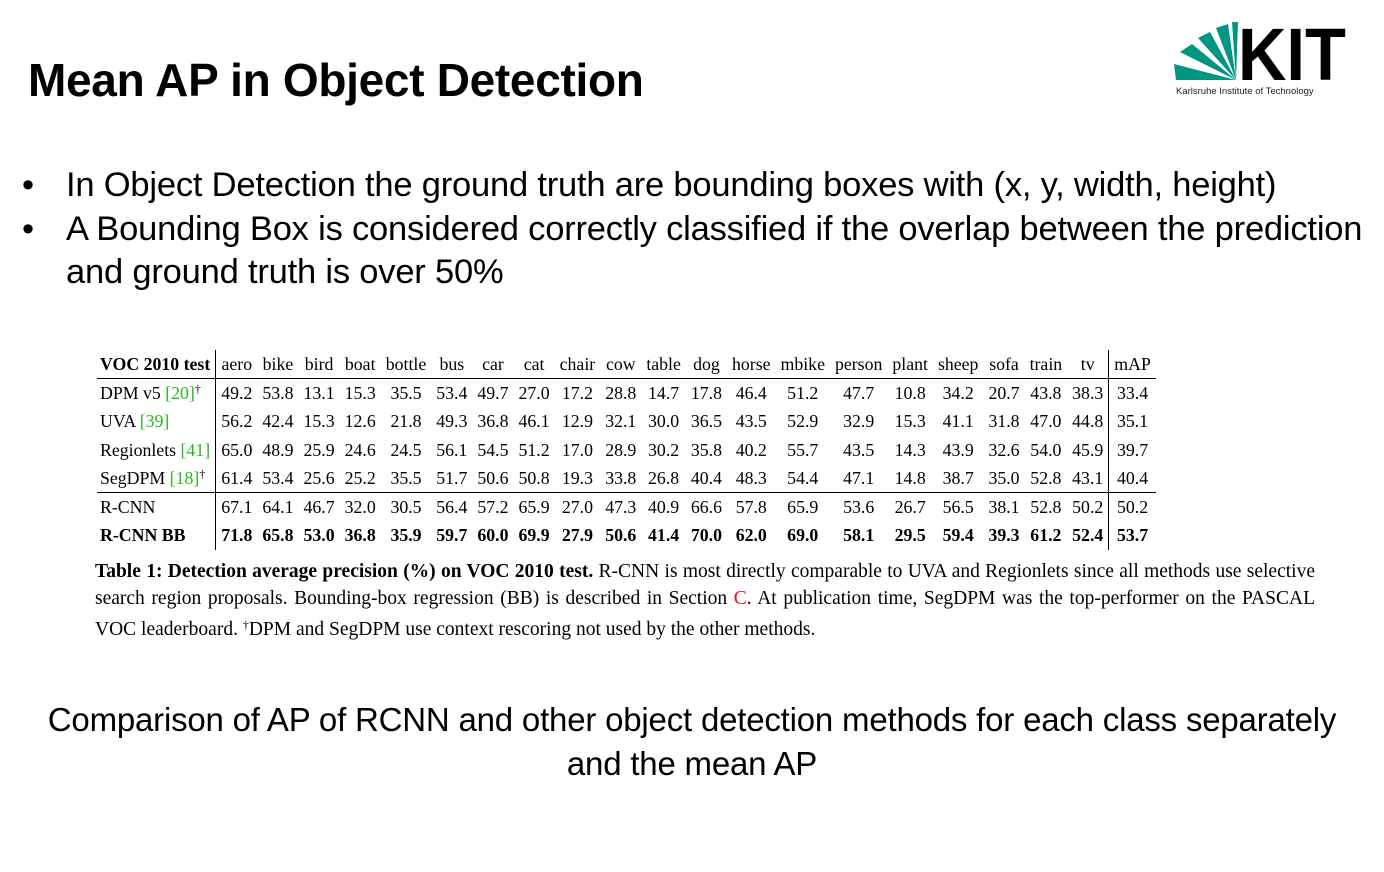 The image size is (1384, 872). What do you see at coordinates (706, 477) in the screenshot?
I see `table-cell: 40.4` at bounding box center [706, 477].